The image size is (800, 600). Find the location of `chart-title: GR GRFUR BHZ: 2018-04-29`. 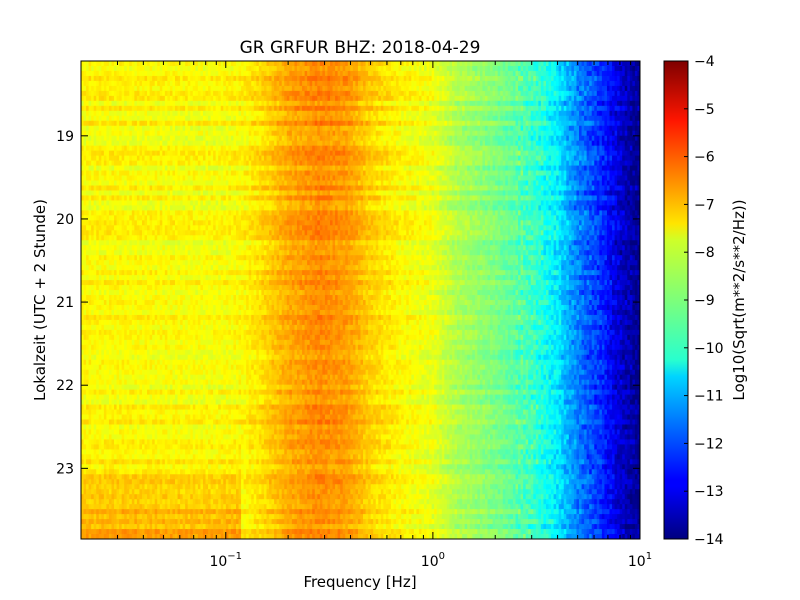

chart-title: GR GRFUR BHZ: 2018-04-29 is located at coordinates (360, 48).